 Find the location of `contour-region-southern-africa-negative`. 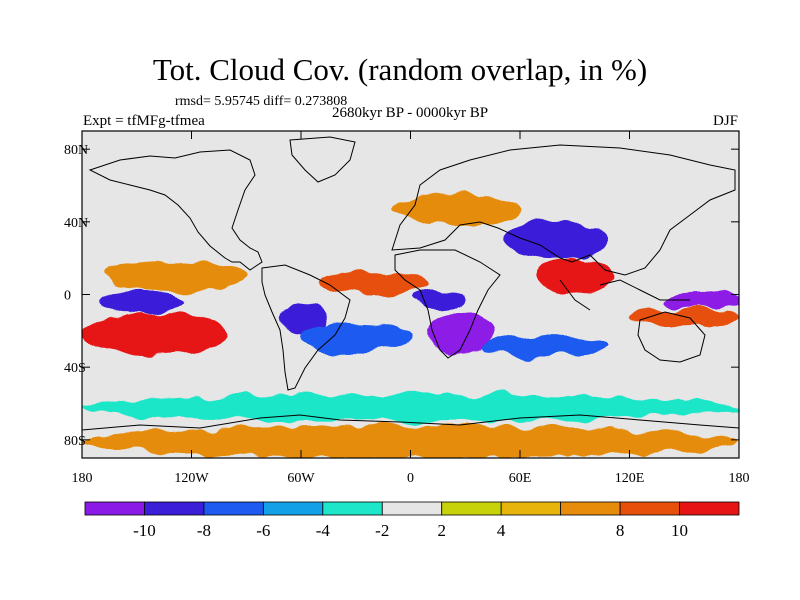

contour-region-southern-africa-negative is located at coordinates (460, 332).